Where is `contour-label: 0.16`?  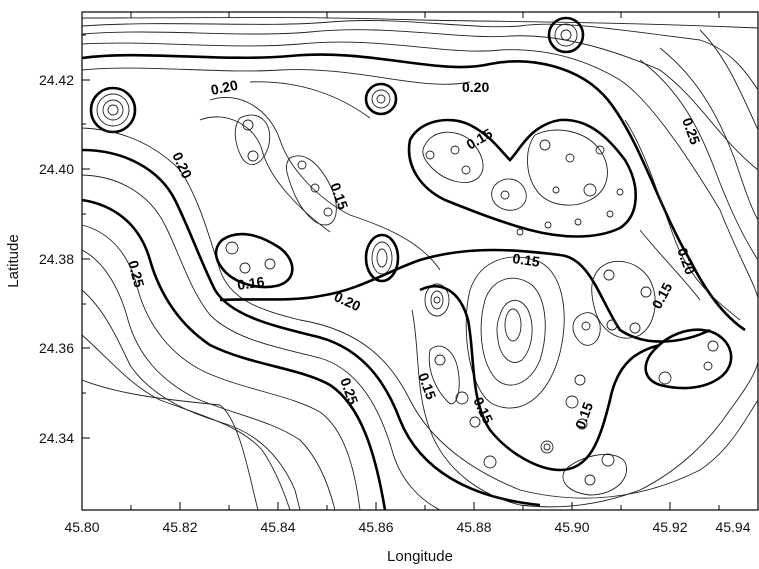
contour-label: 0.16 is located at coordinates (250, 283).